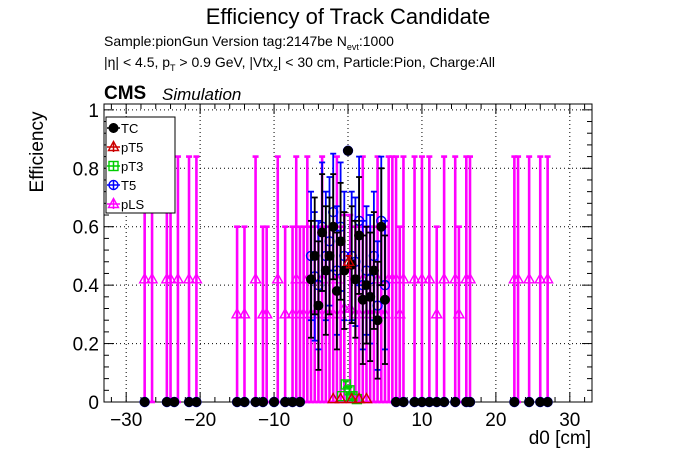  Describe the element at coordinates (132, 166) in the screenshot. I see `legend-label: pT3` at that location.